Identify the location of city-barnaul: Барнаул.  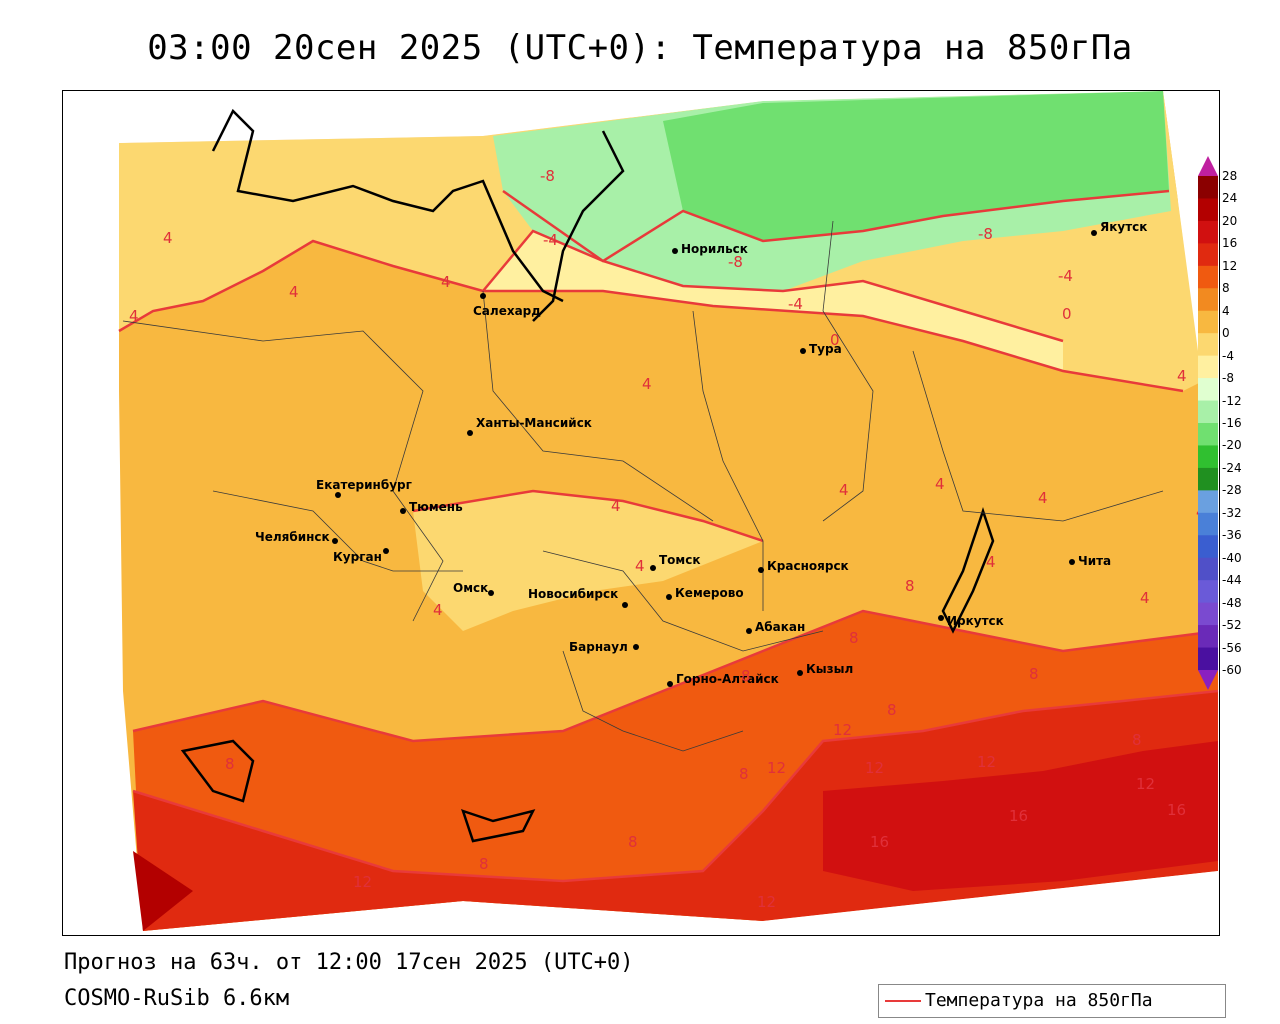
(604, 647).